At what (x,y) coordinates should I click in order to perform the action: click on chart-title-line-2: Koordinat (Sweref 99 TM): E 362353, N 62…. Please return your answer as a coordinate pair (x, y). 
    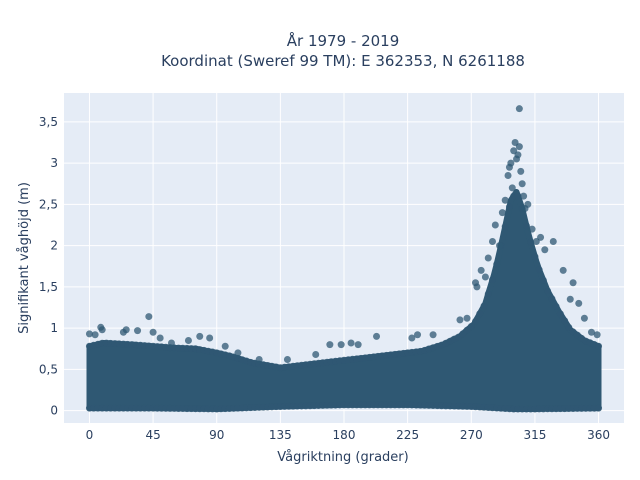
    Looking at the image, I should click on (343, 61).